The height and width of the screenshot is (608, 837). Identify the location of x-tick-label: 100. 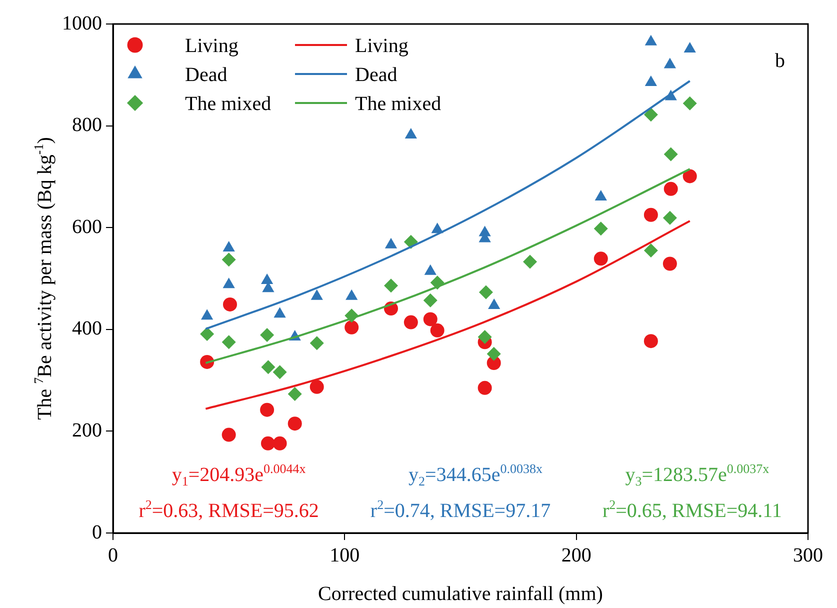
(345, 555).